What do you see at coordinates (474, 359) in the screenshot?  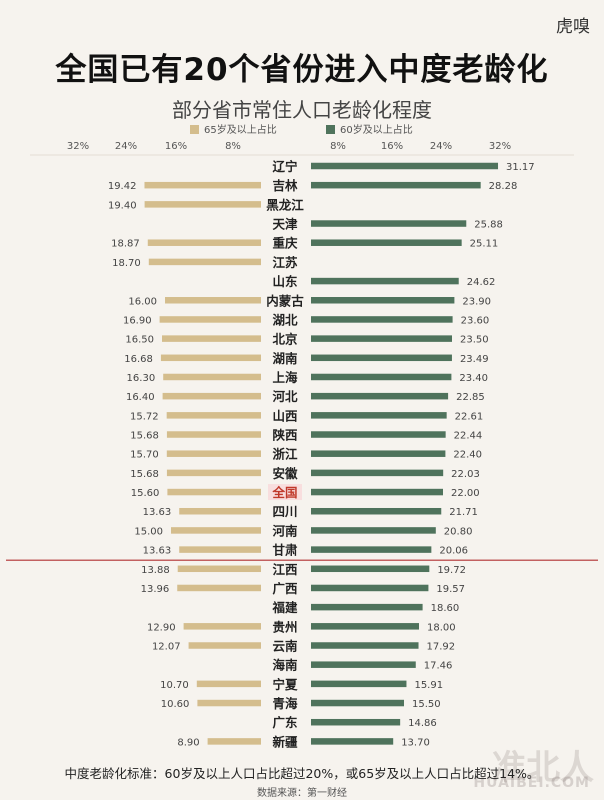 I see `value-label-60: 23.49` at bounding box center [474, 359].